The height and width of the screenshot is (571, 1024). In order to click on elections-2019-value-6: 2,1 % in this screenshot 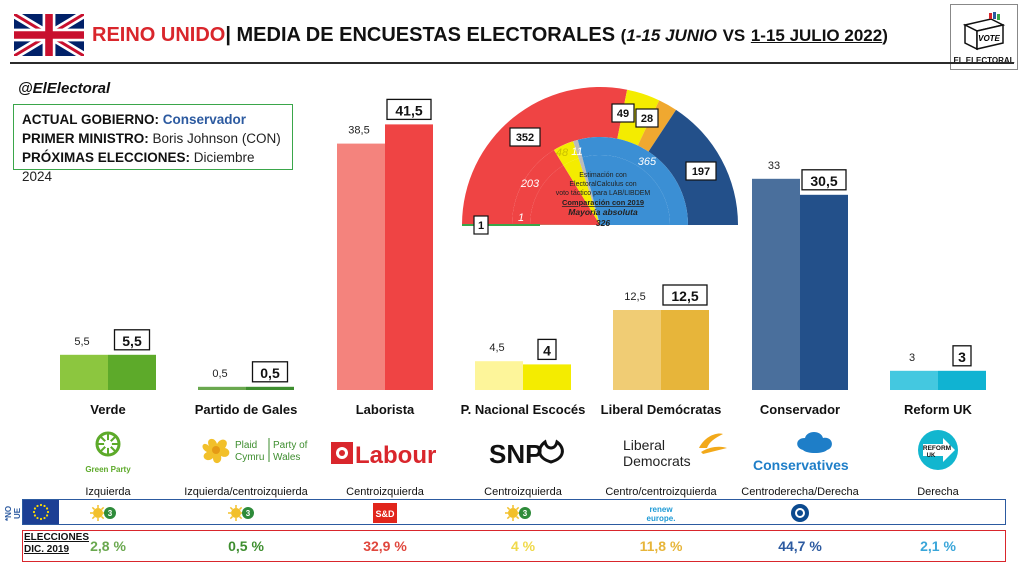, I will do `click(938, 546)`.